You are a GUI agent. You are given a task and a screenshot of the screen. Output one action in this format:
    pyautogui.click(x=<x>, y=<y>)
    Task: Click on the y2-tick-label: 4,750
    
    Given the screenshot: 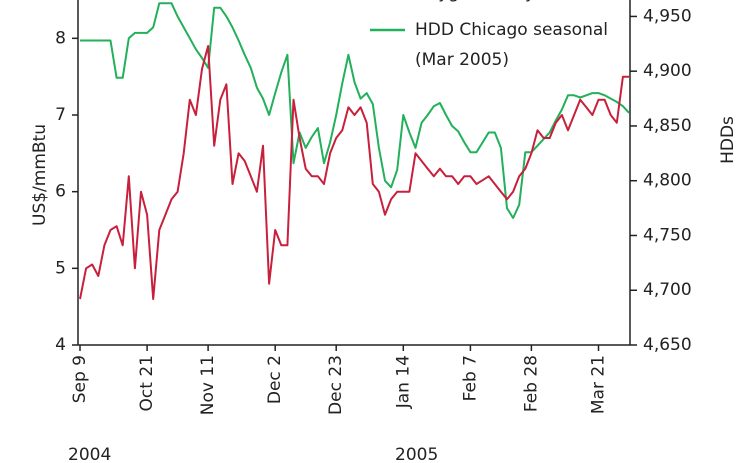 What is the action you would take?
    pyautogui.click(x=667, y=235)
    